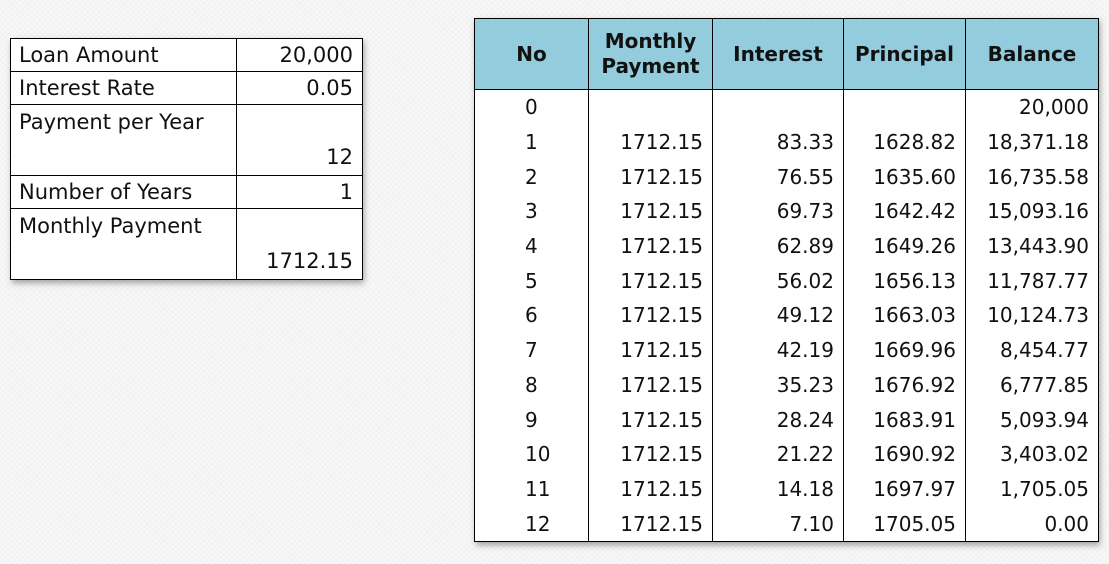 This screenshot has height=564, width=1109. What do you see at coordinates (778, 489) in the screenshot?
I see `cell-interest: 14.18` at bounding box center [778, 489].